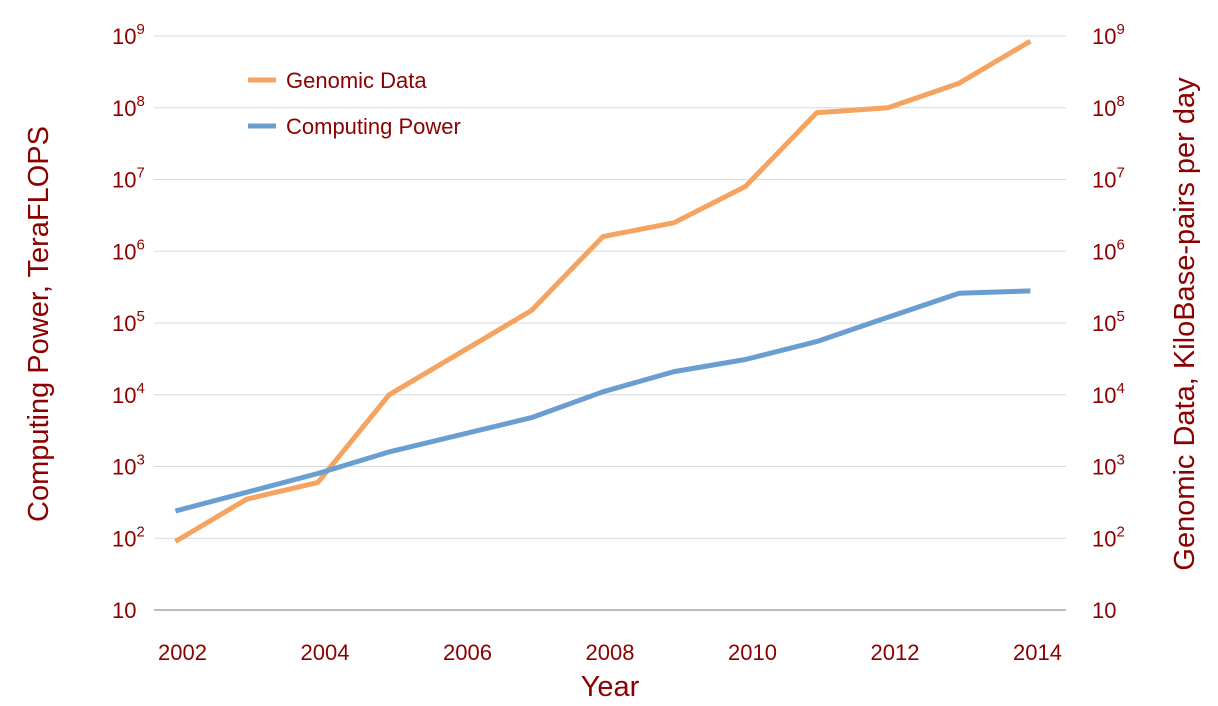 The height and width of the screenshot is (706, 1218). What do you see at coordinates (1108, 107) in the screenshot?
I see `right-y-tick-label: 10⁸` at bounding box center [1108, 107].